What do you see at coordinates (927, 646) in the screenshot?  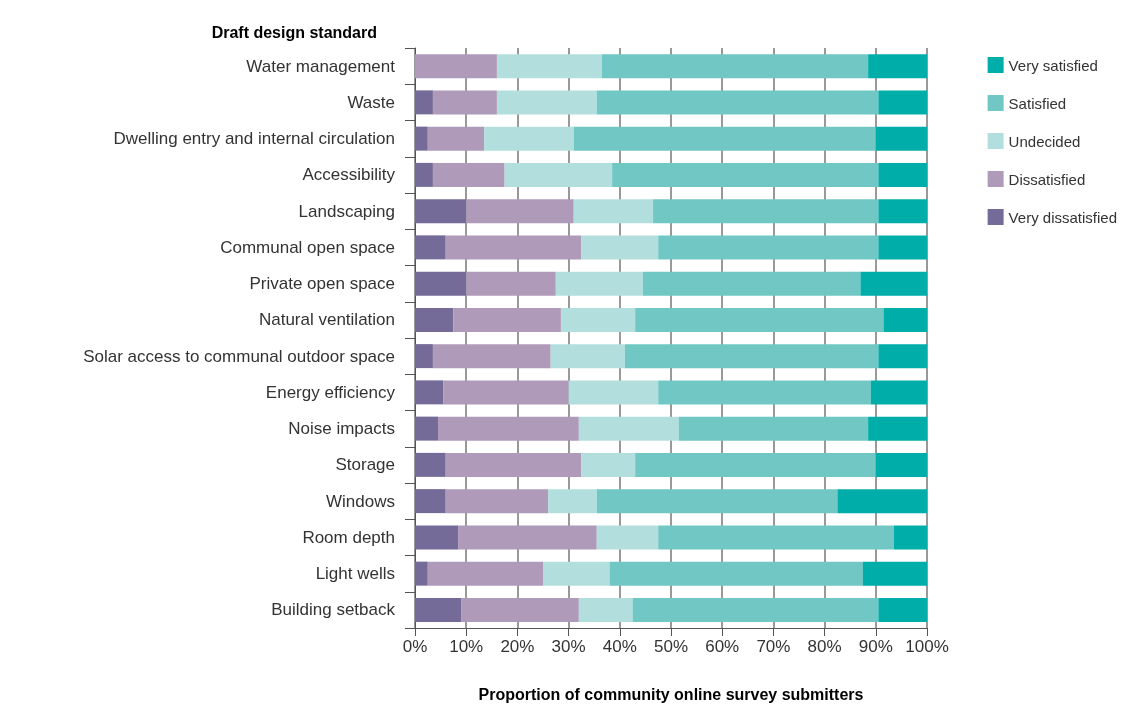 I see `x-tick-label: 100%` at bounding box center [927, 646].